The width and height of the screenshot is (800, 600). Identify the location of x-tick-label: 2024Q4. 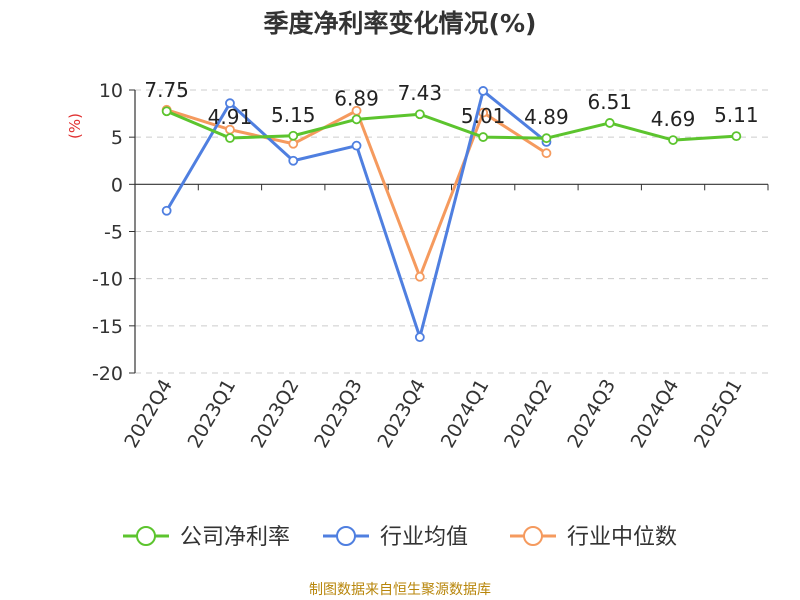
(655, 414).